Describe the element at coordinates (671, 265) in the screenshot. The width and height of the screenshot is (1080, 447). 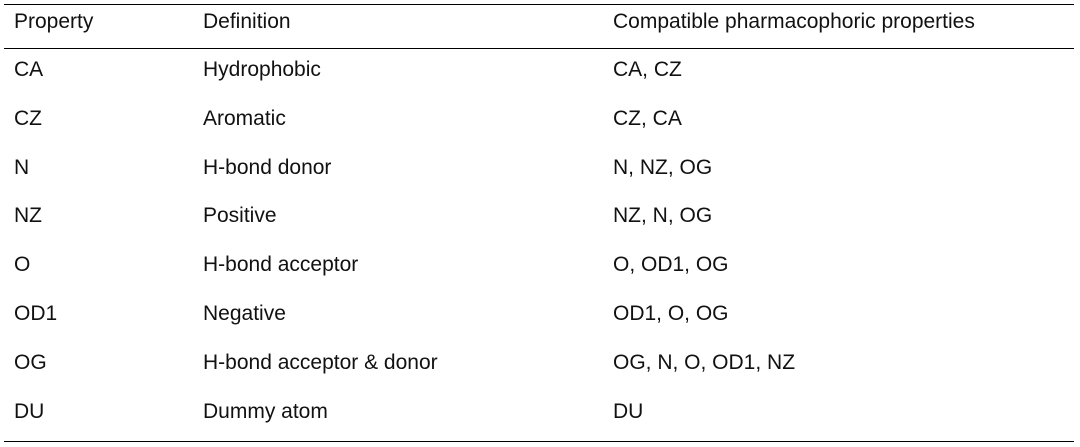
I see `table-cell: O, OD1, OG` at that location.